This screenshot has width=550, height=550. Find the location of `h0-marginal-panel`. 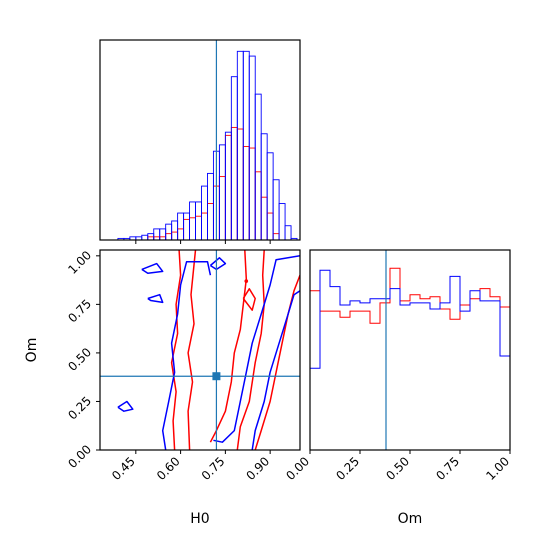

h0-marginal-panel is located at coordinates (200, 141).